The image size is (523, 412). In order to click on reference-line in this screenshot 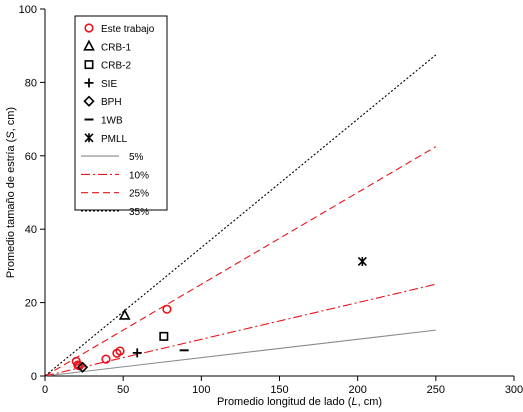, I will do `click(240, 353)`.